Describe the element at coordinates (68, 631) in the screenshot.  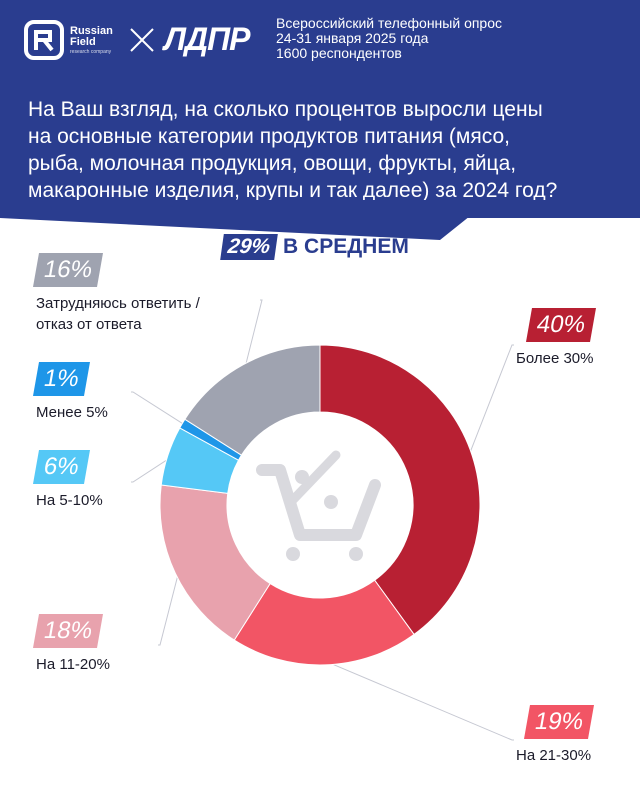
I see `slice-percent: 18%` at that location.